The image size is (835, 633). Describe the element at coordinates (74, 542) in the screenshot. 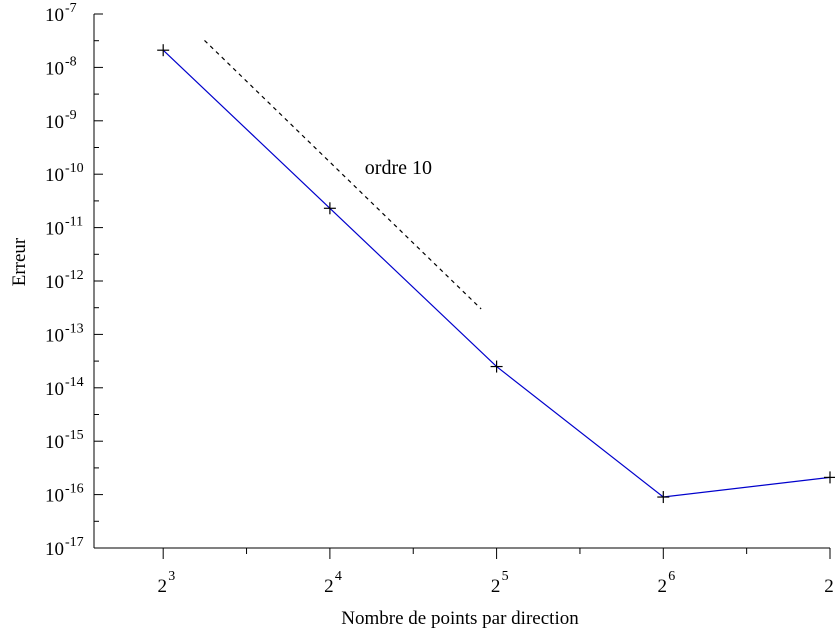

I see `y-tick-exponent: -17` at that location.